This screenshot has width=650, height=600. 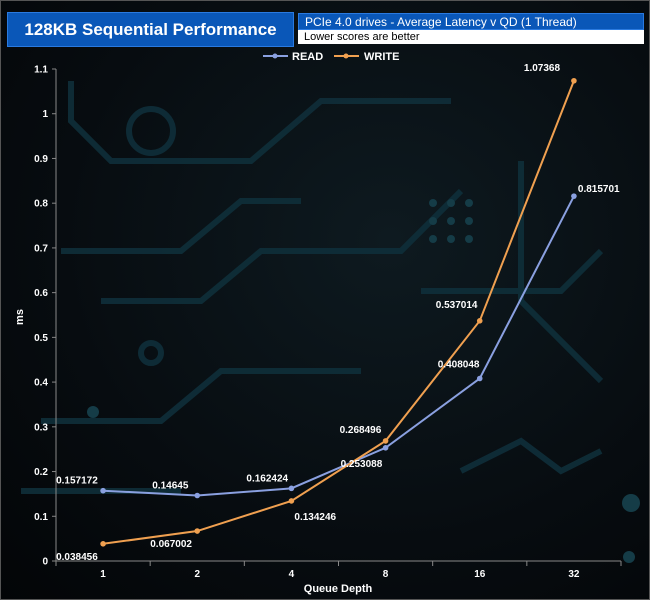 What do you see at coordinates (41, 517) in the screenshot?
I see `y-tick-label: 0.1` at bounding box center [41, 517].